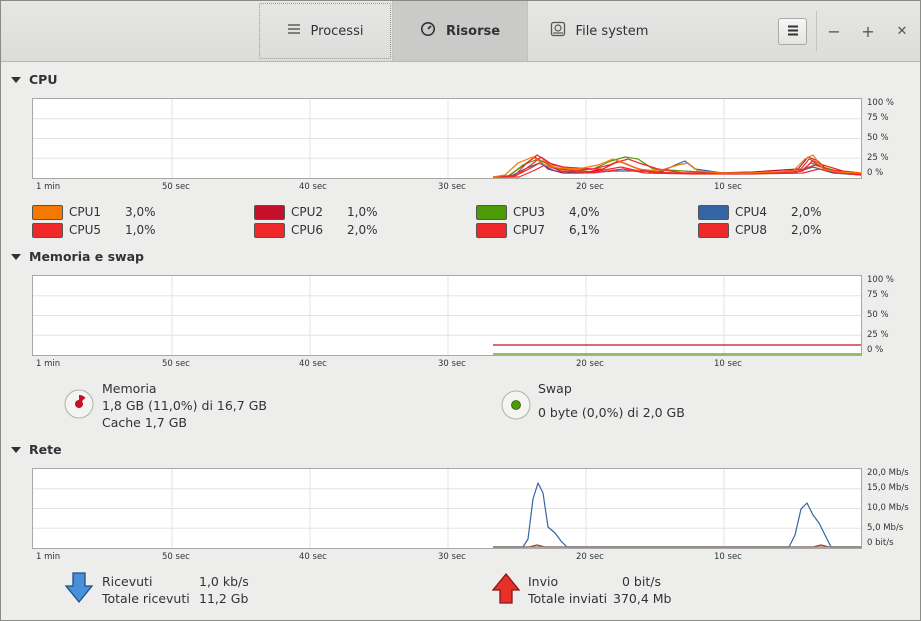 Image resolution: width=921 pixels, height=621 pixels. What do you see at coordinates (473, 31) in the screenshot?
I see `tab-resources-label: Risorse` at bounding box center [473, 31].